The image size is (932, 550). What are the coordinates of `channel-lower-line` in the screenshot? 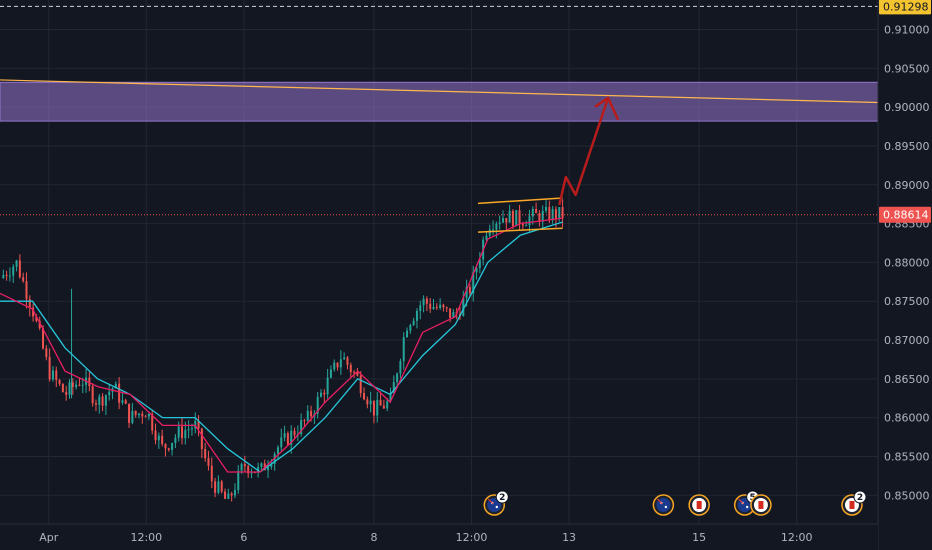 It's located at (520, 230).